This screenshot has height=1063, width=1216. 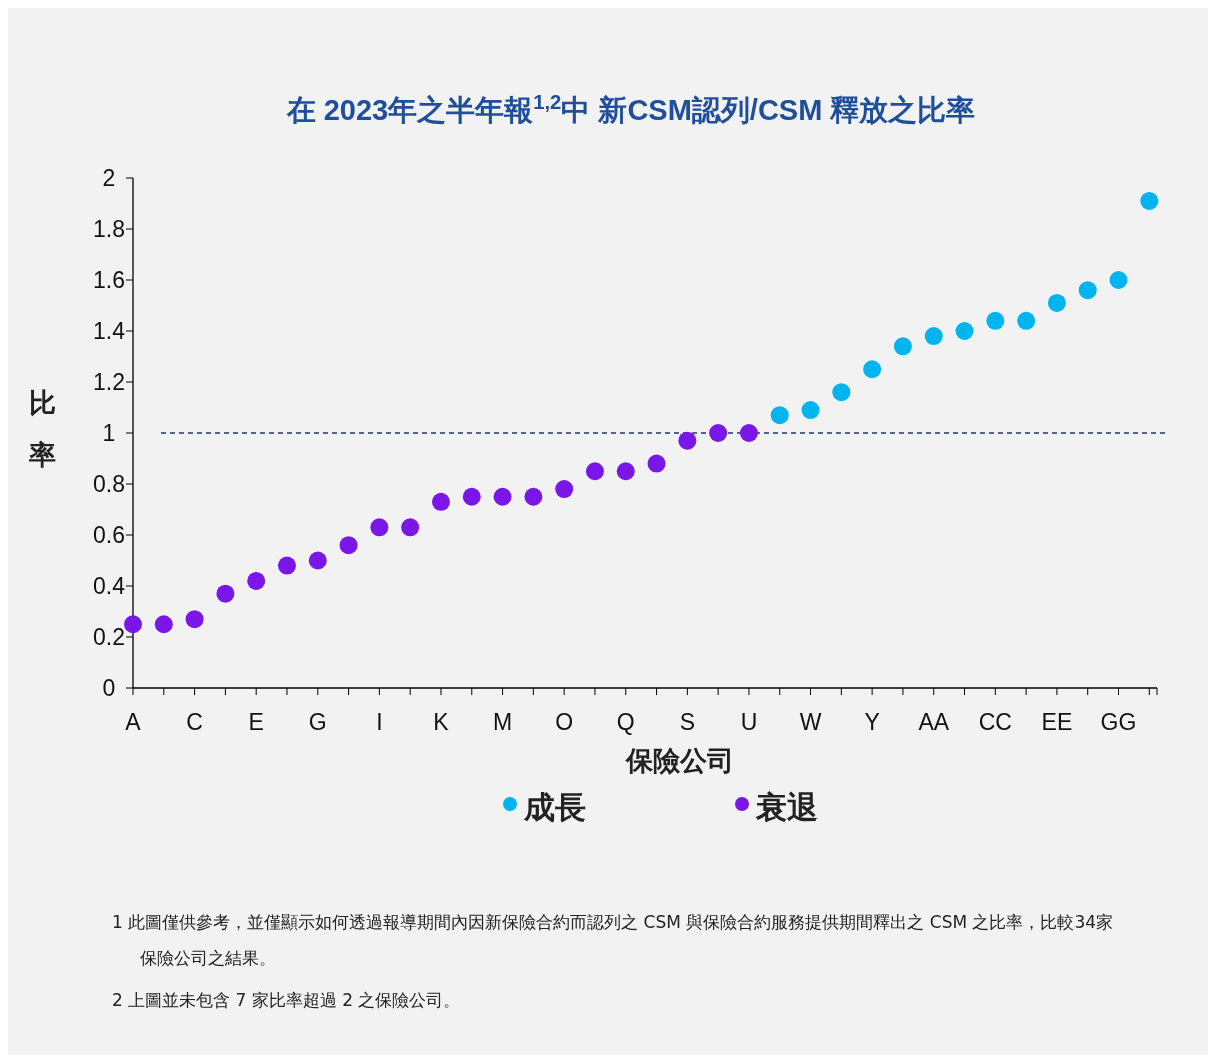 I want to click on y-tick-label: 0.8, so click(x=109, y=484).